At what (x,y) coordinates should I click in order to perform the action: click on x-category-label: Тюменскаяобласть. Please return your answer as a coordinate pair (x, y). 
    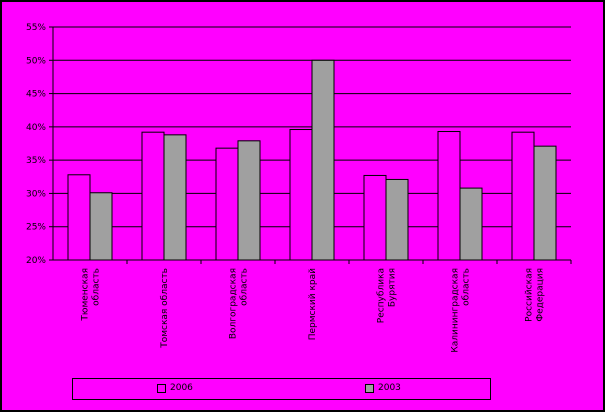
    Looking at the image, I should click on (91, 295).